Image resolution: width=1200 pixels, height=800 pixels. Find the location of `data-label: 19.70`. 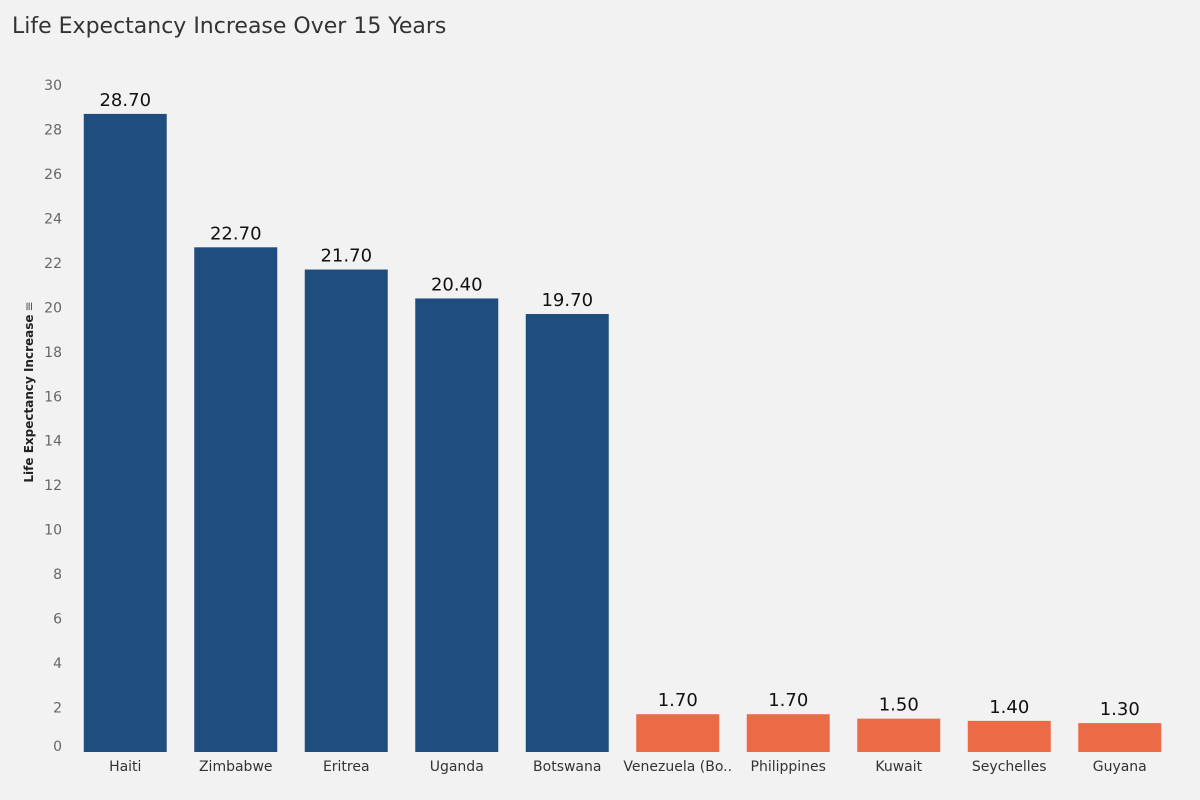

data-label: 19.70 is located at coordinates (567, 300).